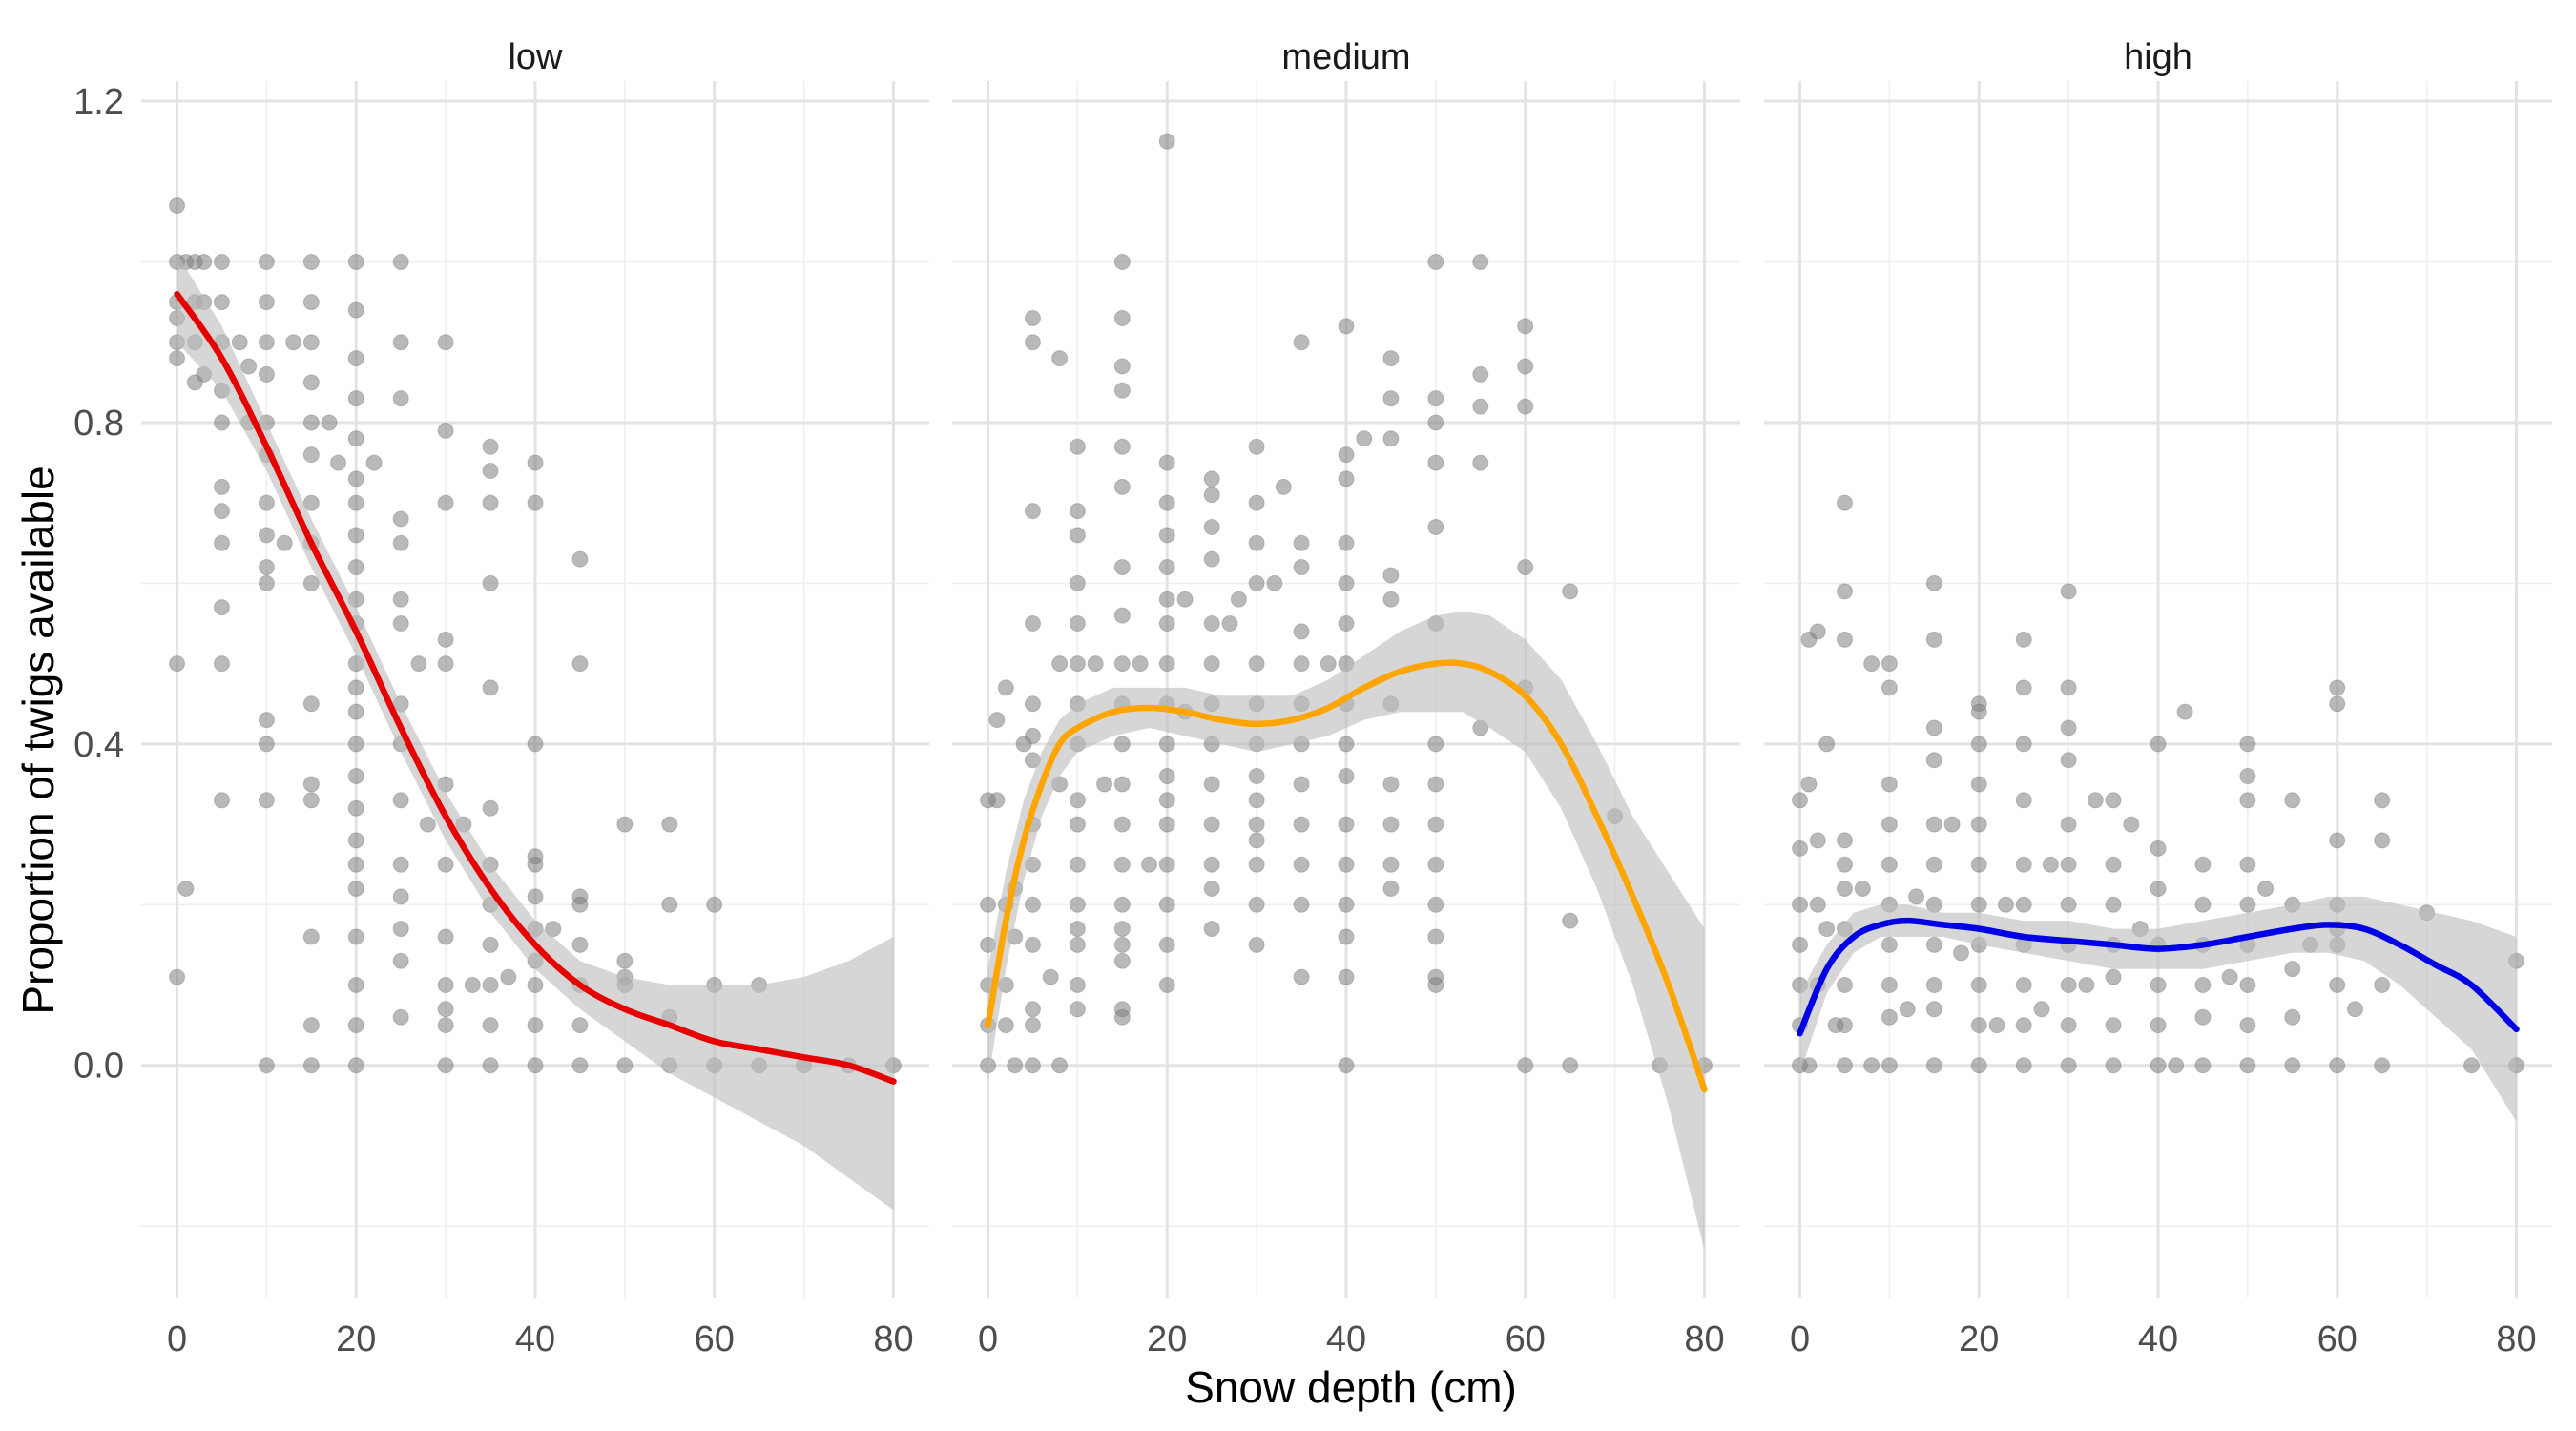 The width and height of the screenshot is (2576, 1431). Describe the element at coordinates (98, 745) in the screenshot. I see `y-tick-label: 0.4` at that location.